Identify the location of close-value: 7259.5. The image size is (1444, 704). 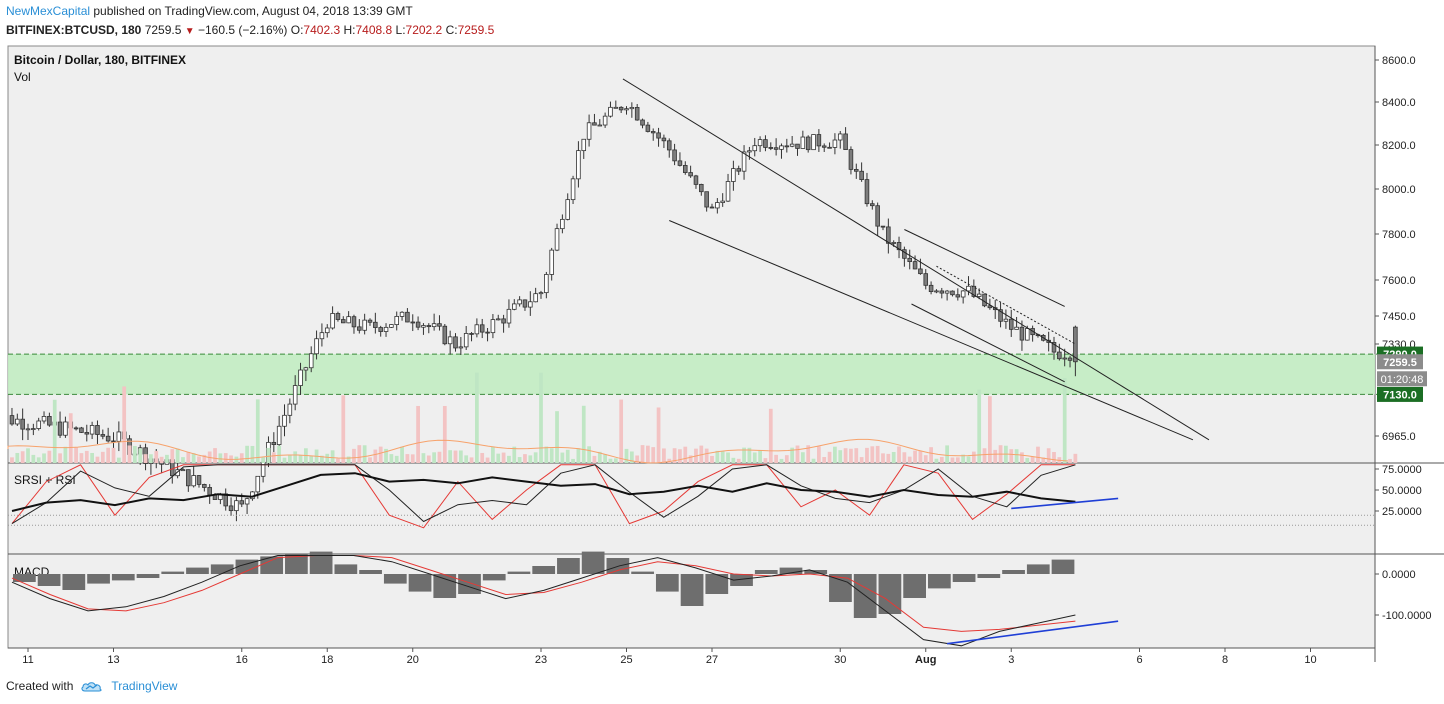
(476, 30).